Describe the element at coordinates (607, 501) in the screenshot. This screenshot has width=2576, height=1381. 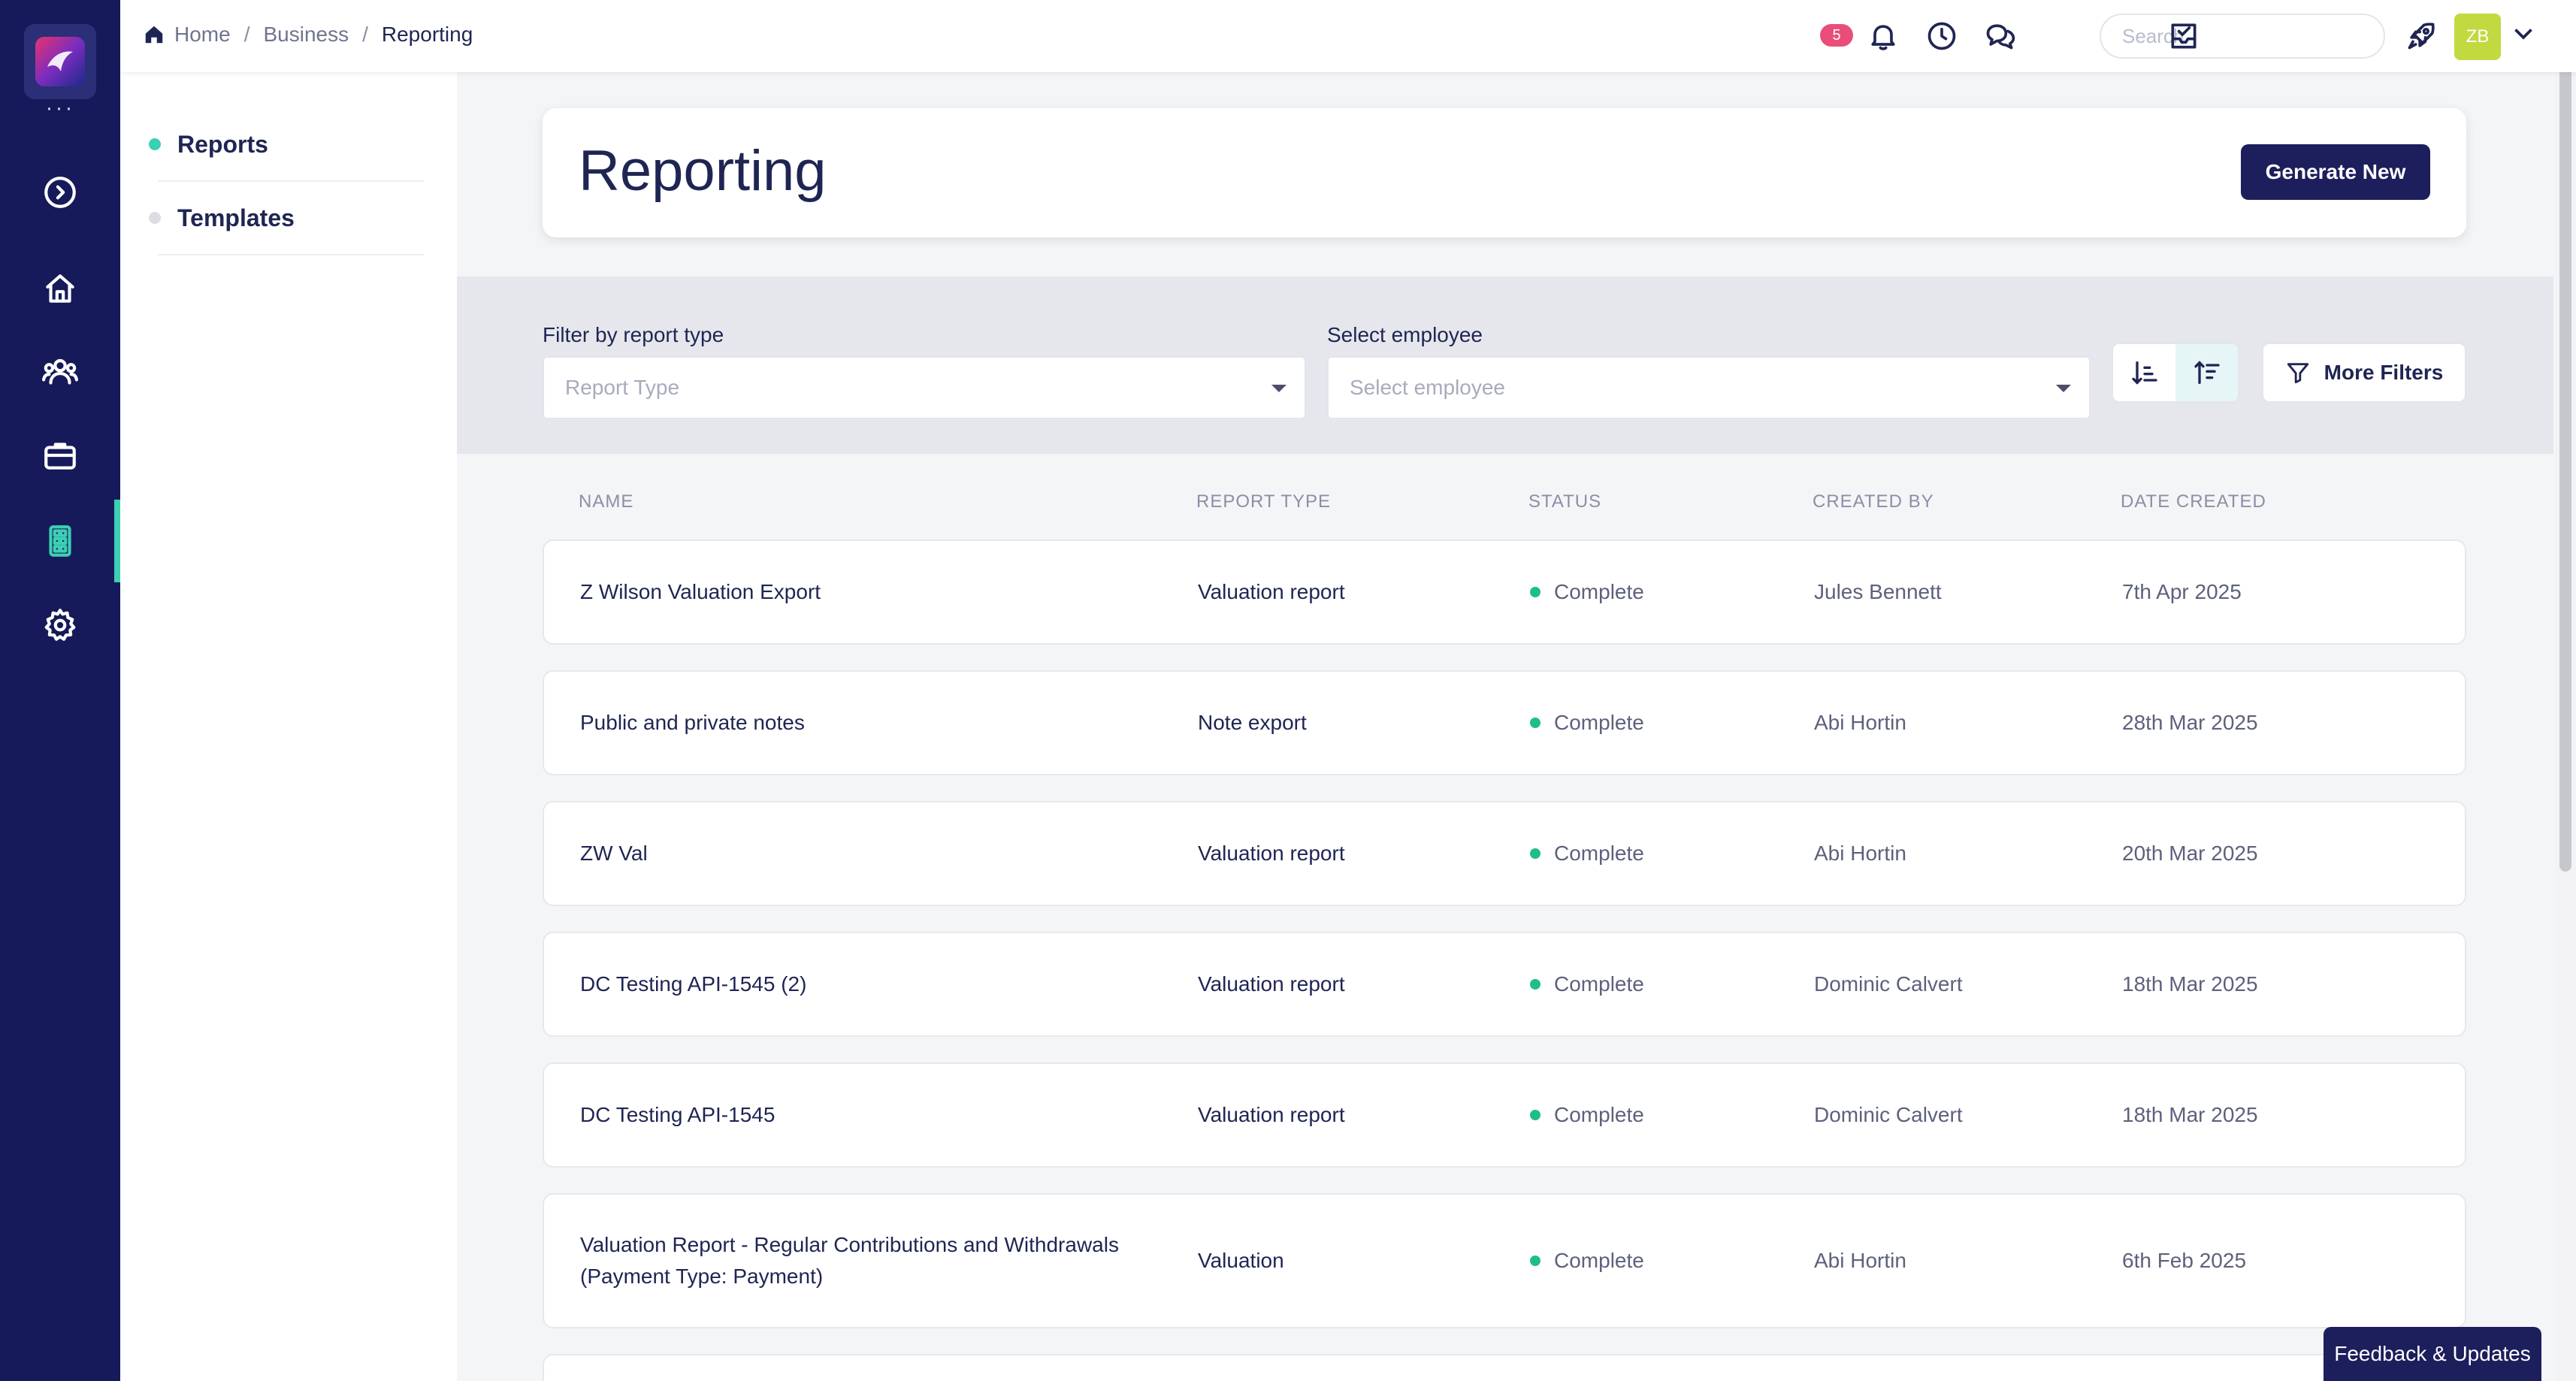
I see `column-header-name: NAME` at that location.